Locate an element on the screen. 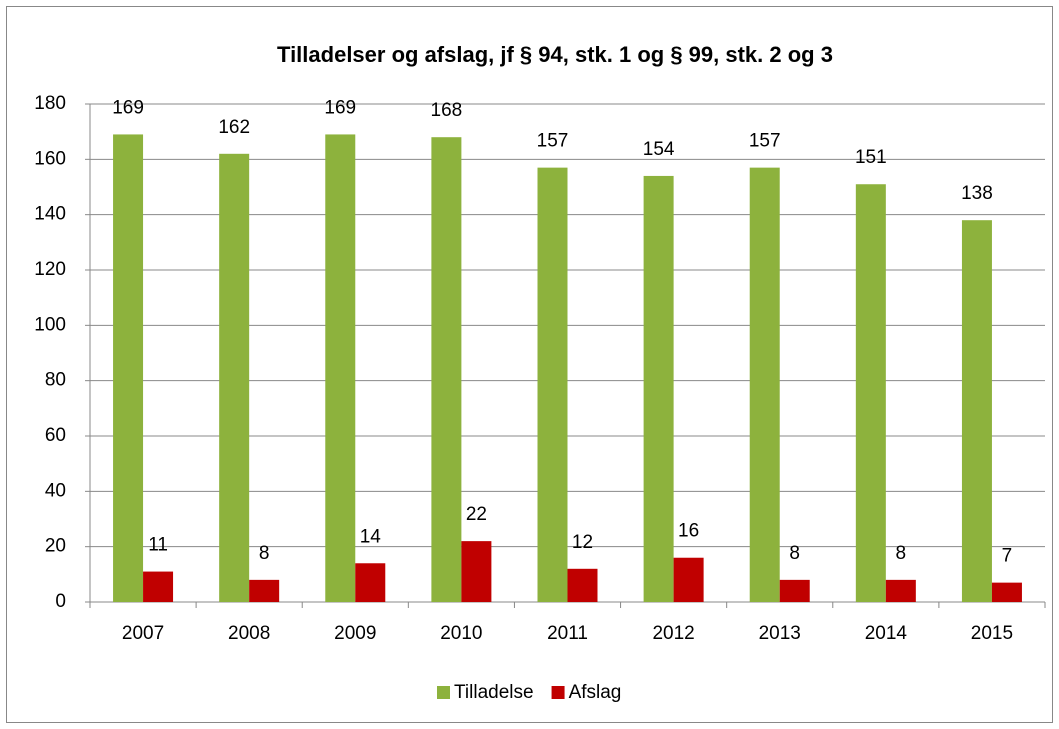 This screenshot has height=729, width=1059. x-tick-label: 2010 is located at coordinates (461, 633).